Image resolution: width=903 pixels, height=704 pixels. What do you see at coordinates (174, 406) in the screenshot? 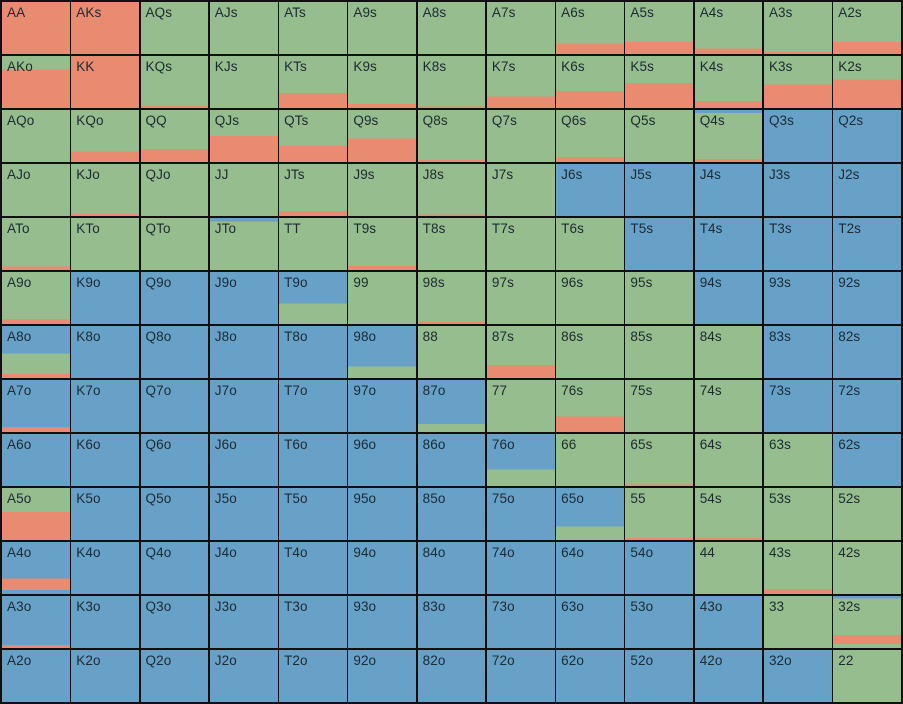
I see `hand-cell-Q7o: Q7o` at bounding box center [174, 406].